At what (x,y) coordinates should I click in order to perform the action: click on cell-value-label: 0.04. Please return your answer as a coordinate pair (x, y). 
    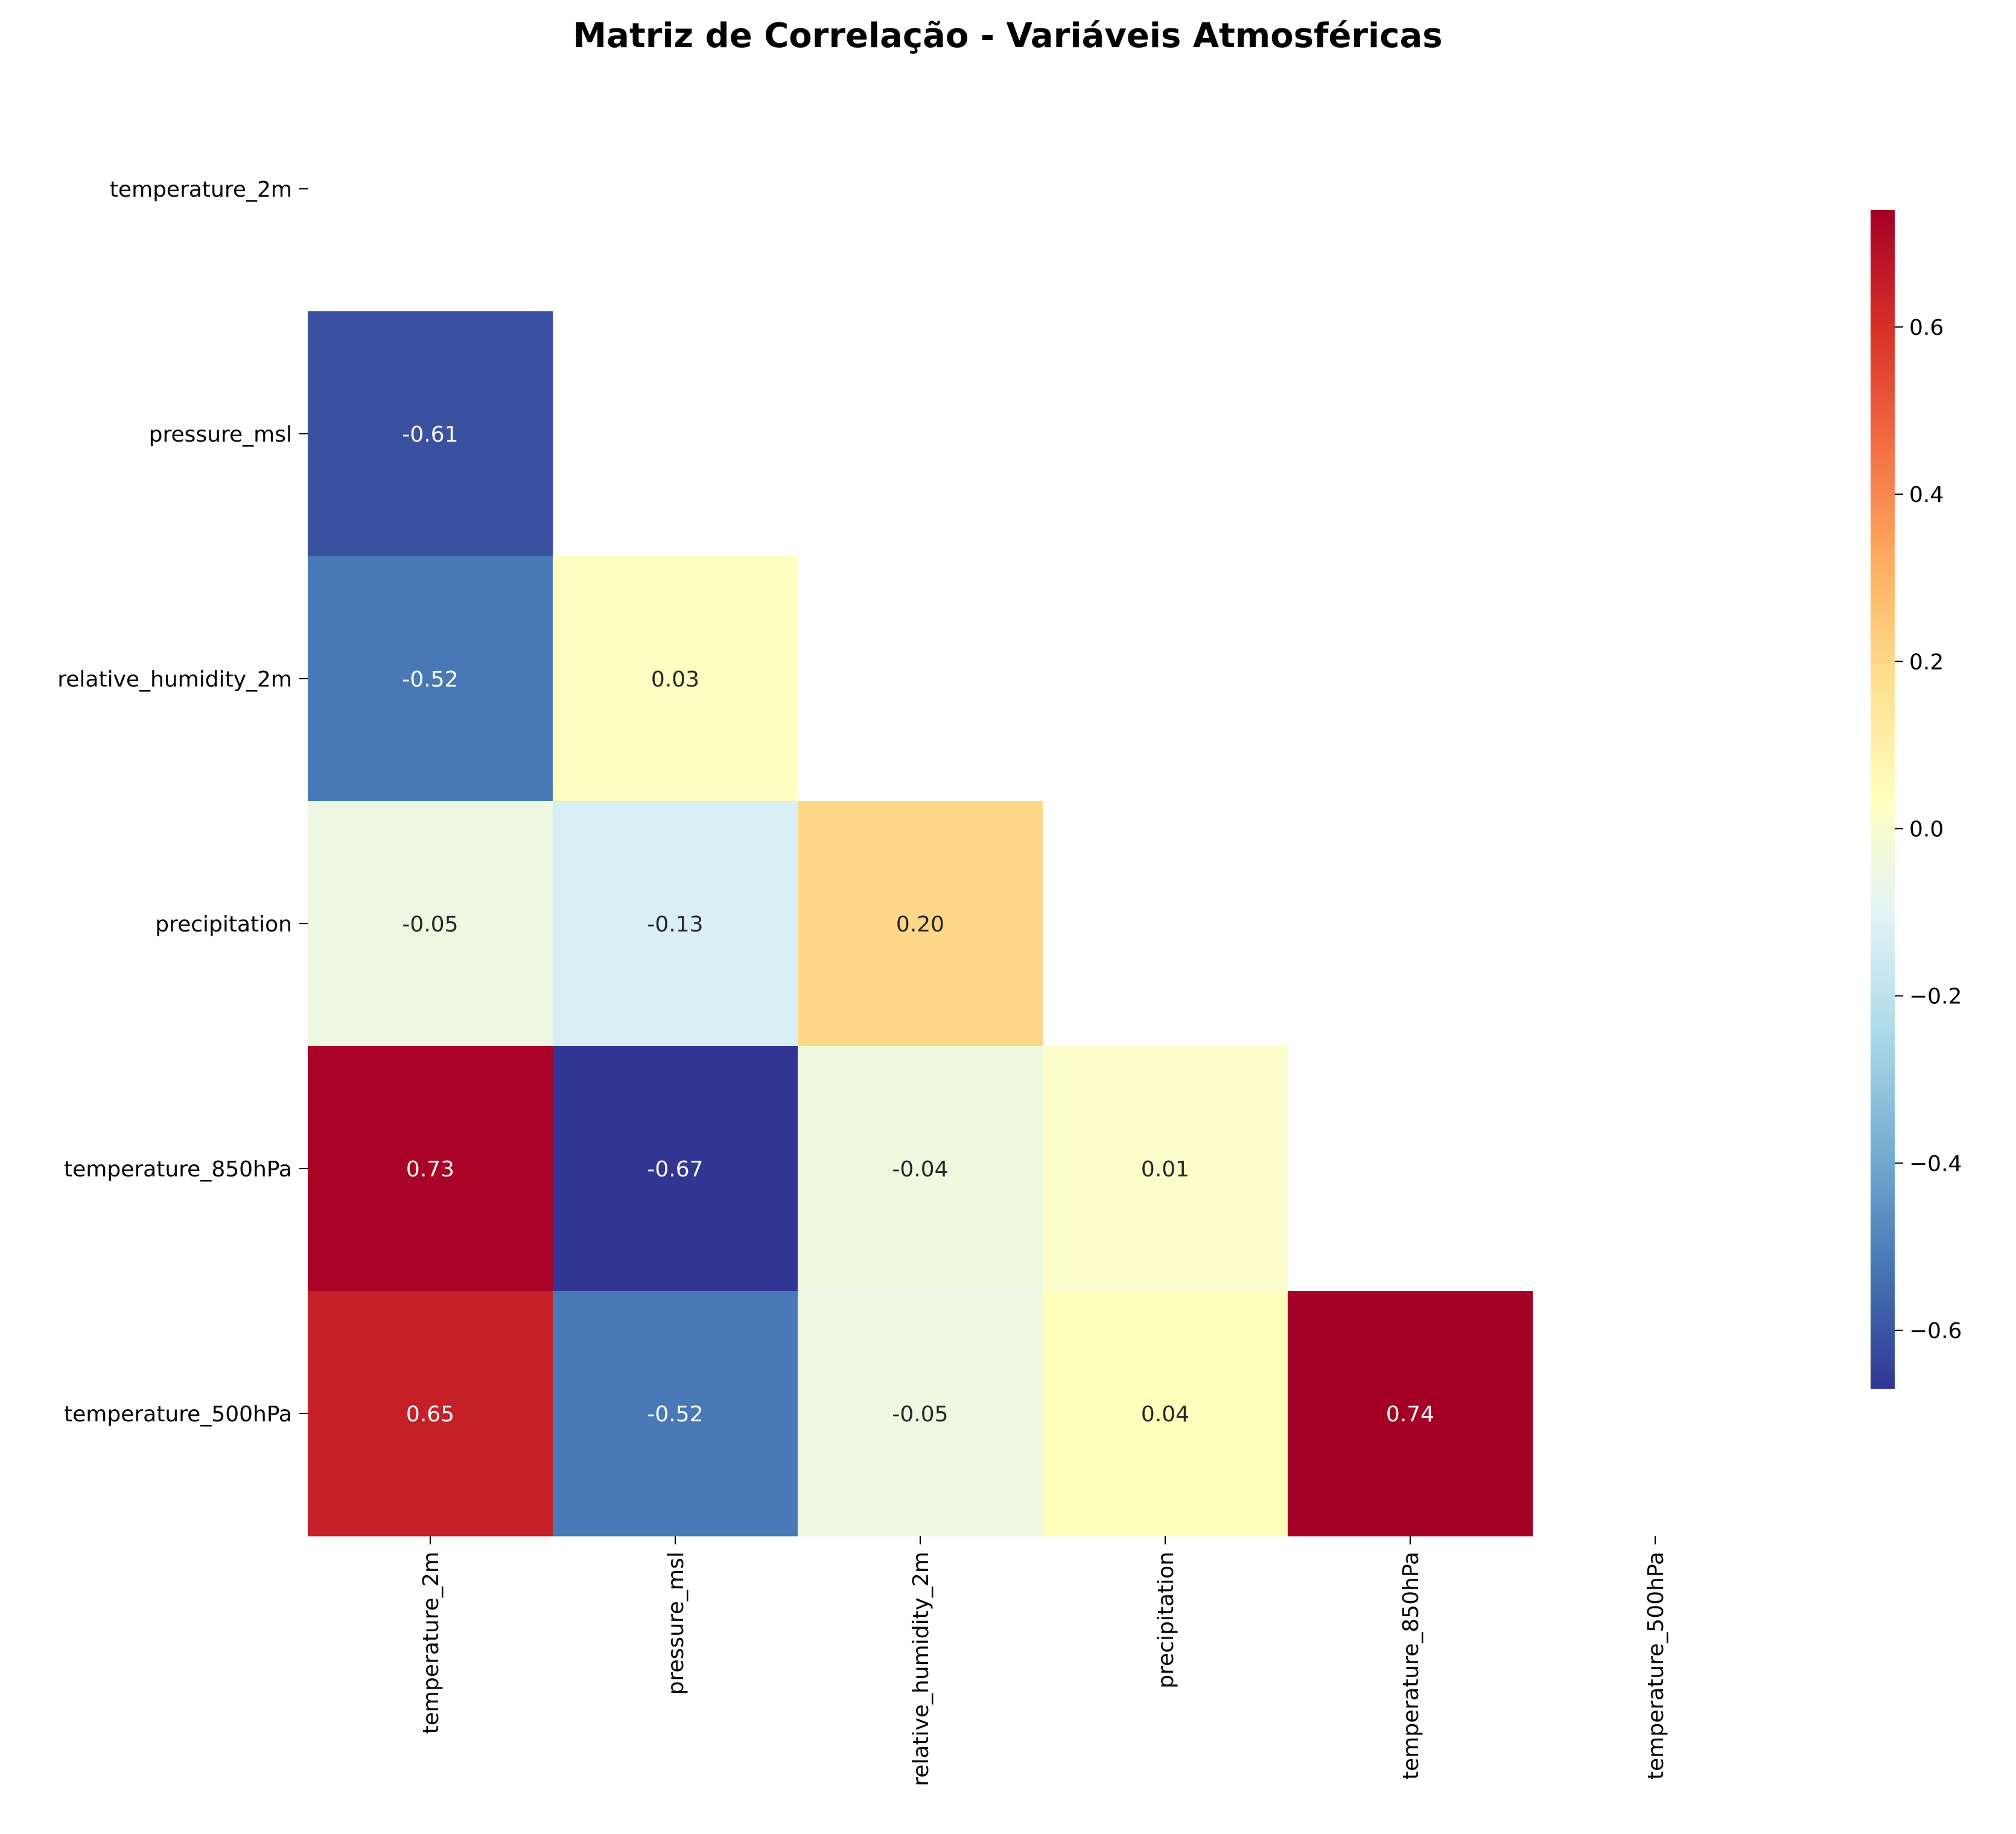
    Looking at the image, I should click on (1165, 1414).